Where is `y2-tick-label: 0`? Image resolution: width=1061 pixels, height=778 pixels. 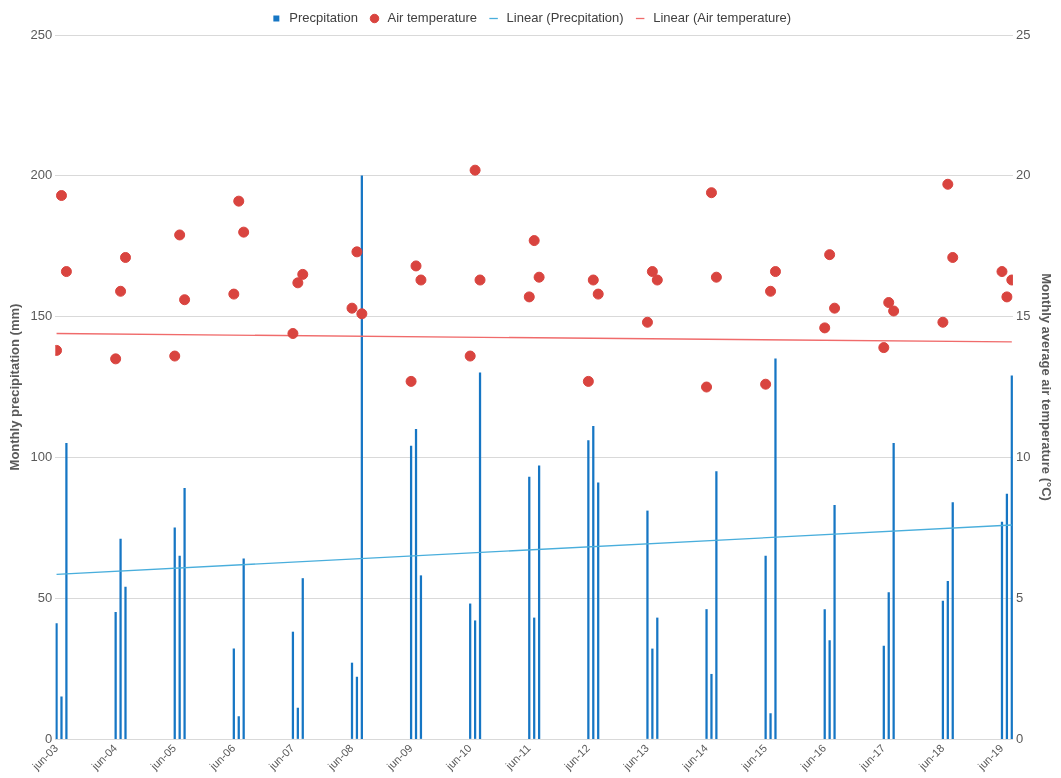 y2-tick-label: 0 is located at coordinates (1019, 738).